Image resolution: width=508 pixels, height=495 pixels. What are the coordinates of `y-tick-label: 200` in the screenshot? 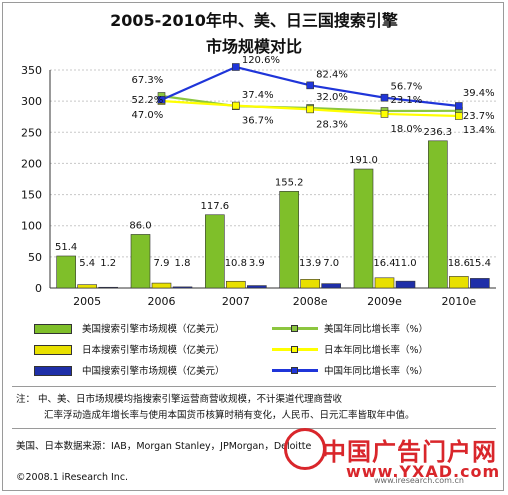 It's located at (31, 163).